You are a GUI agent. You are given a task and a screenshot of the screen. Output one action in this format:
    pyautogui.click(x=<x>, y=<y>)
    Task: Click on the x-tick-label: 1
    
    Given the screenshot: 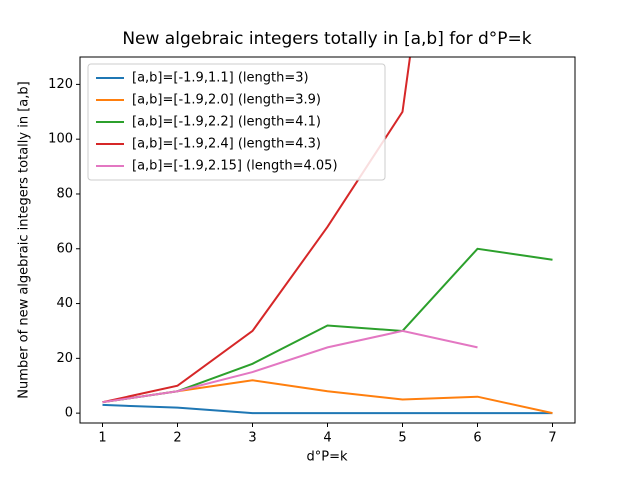 What is the action you would take?
    pyautogui.click(x=102, y=438)
    